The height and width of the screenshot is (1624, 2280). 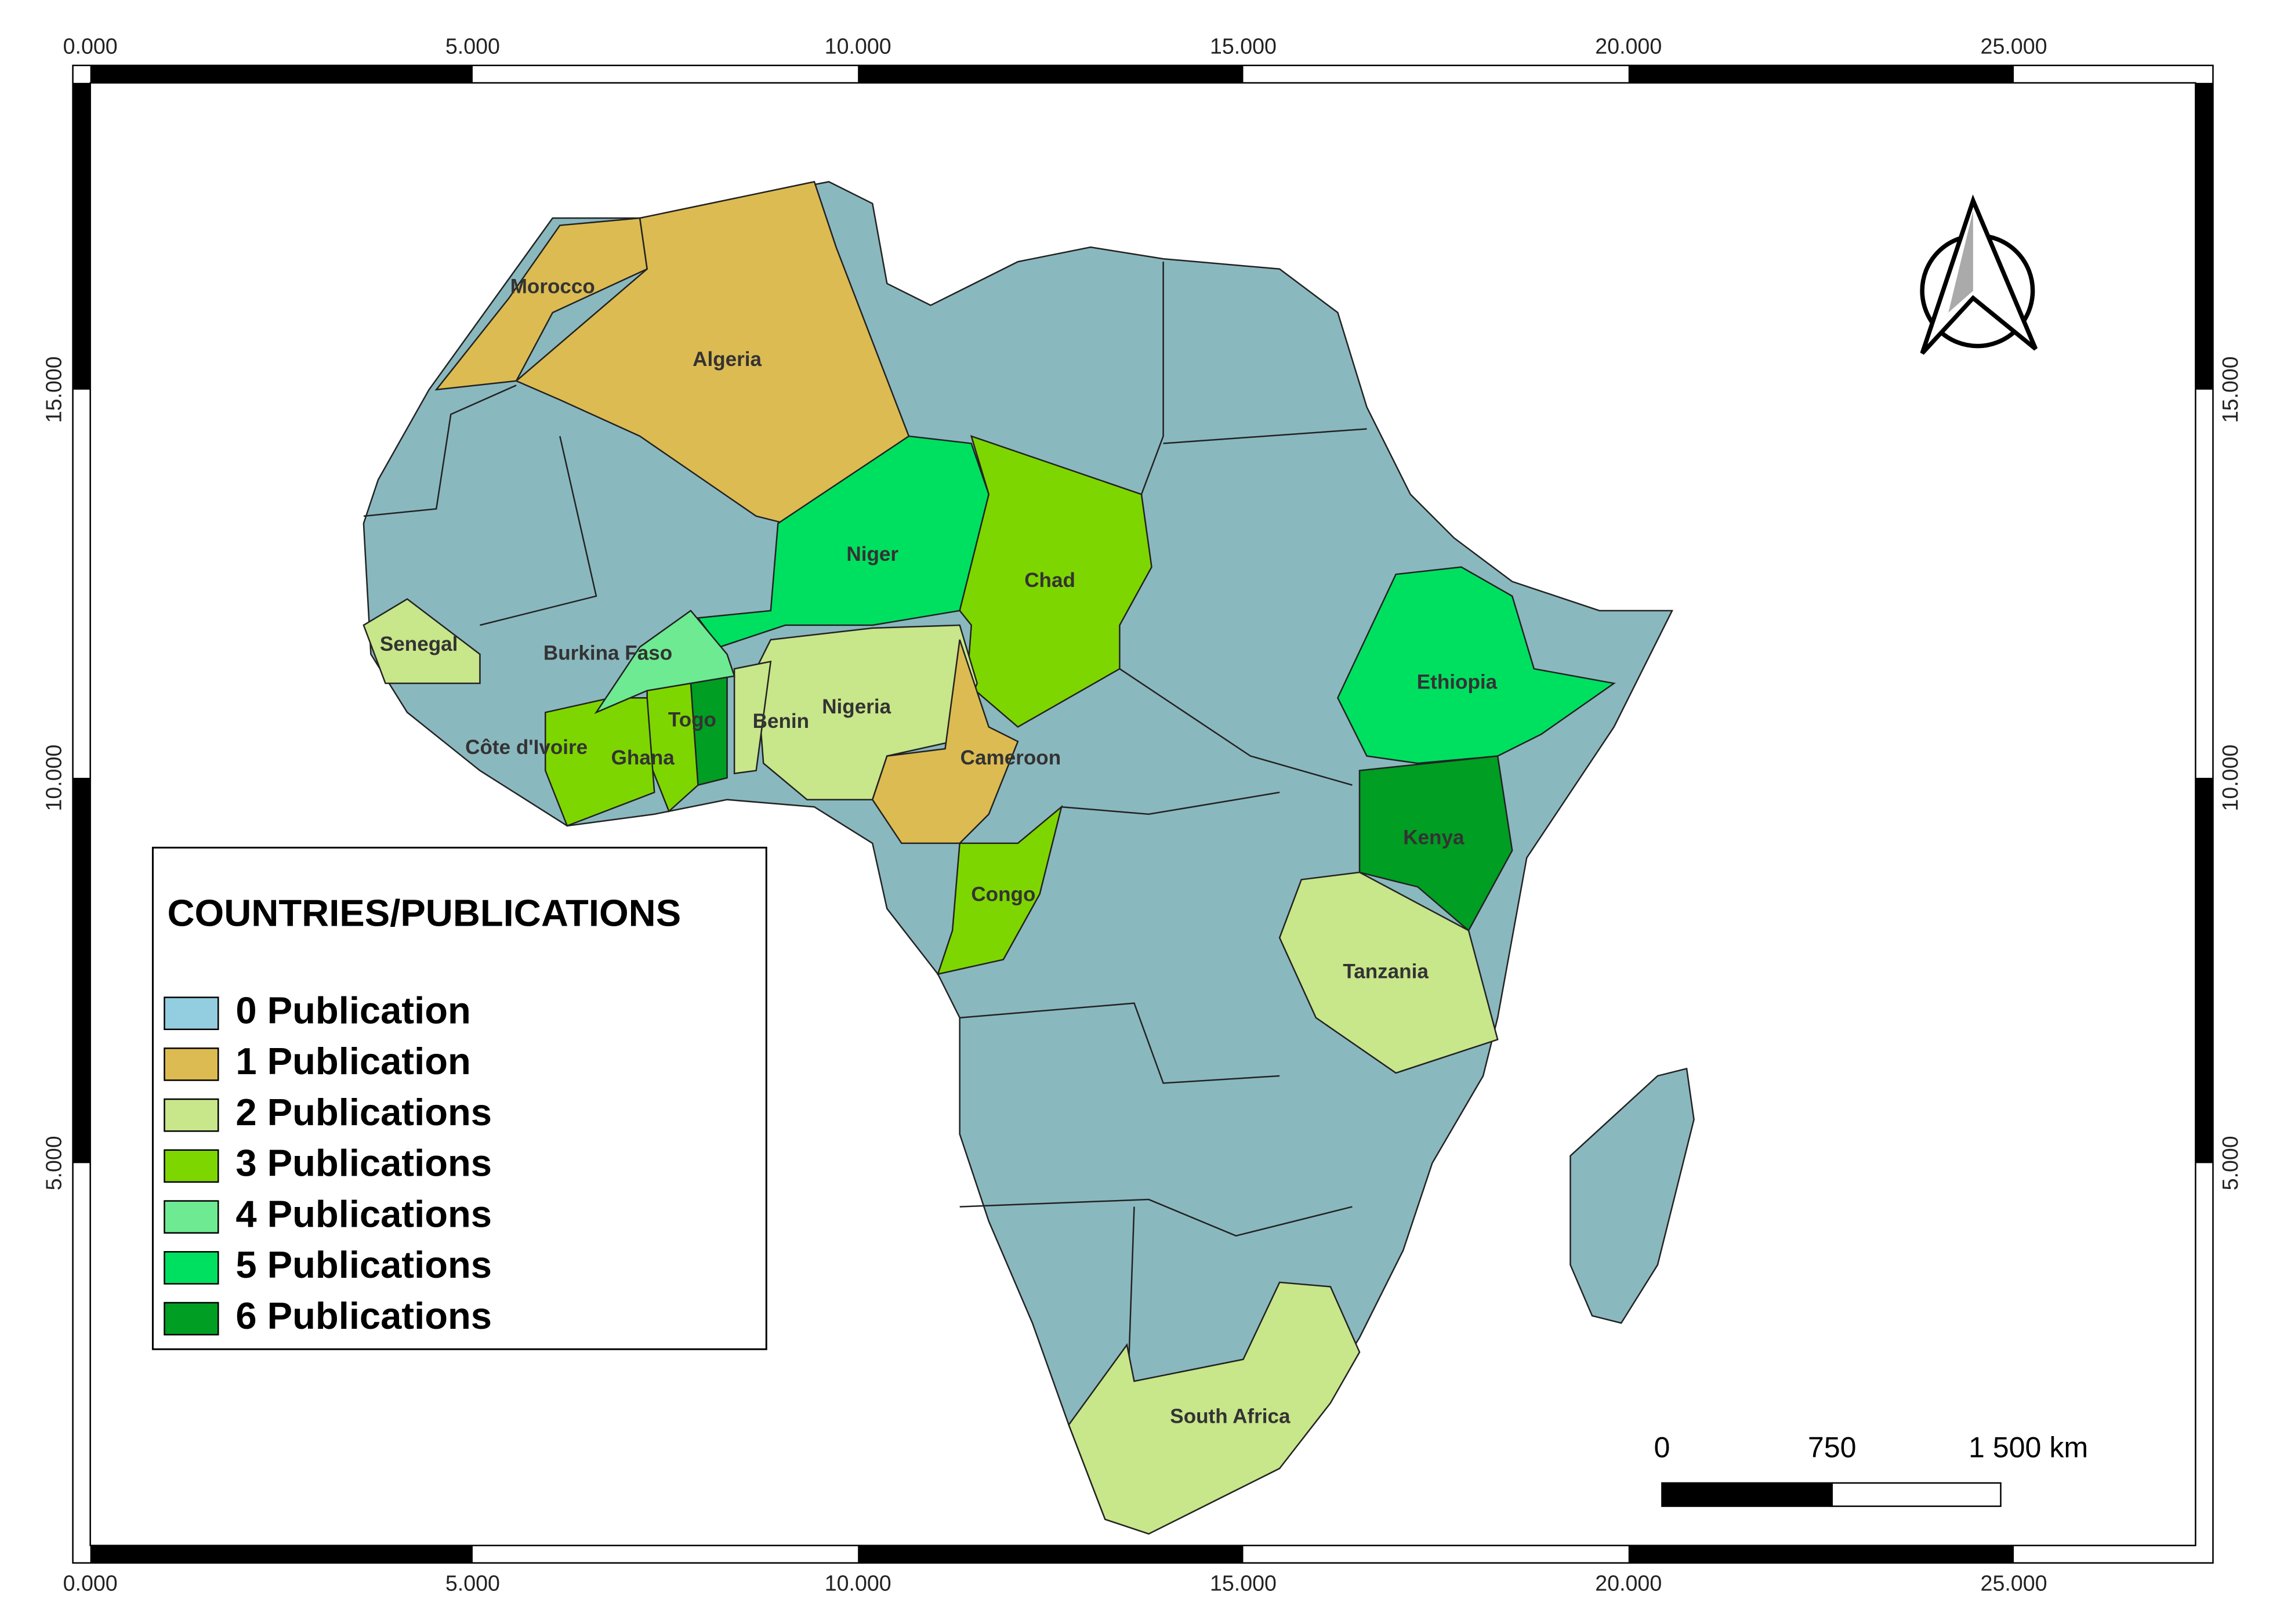 I want to click on scale-bar: 0 750 1 500 km, so click(x=1871, y=1469).